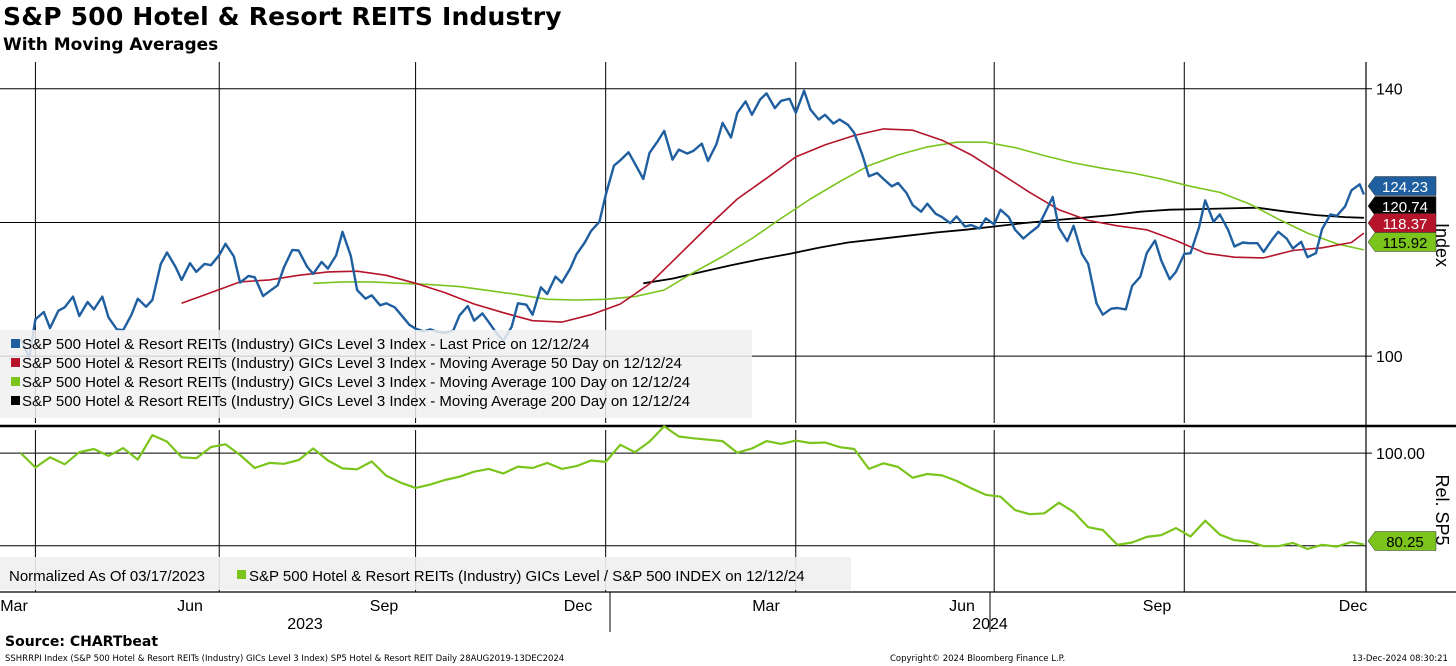 The width and height of the screenshot is (1456, 666). I want to click on year-label: 2023, so click(305, 624).